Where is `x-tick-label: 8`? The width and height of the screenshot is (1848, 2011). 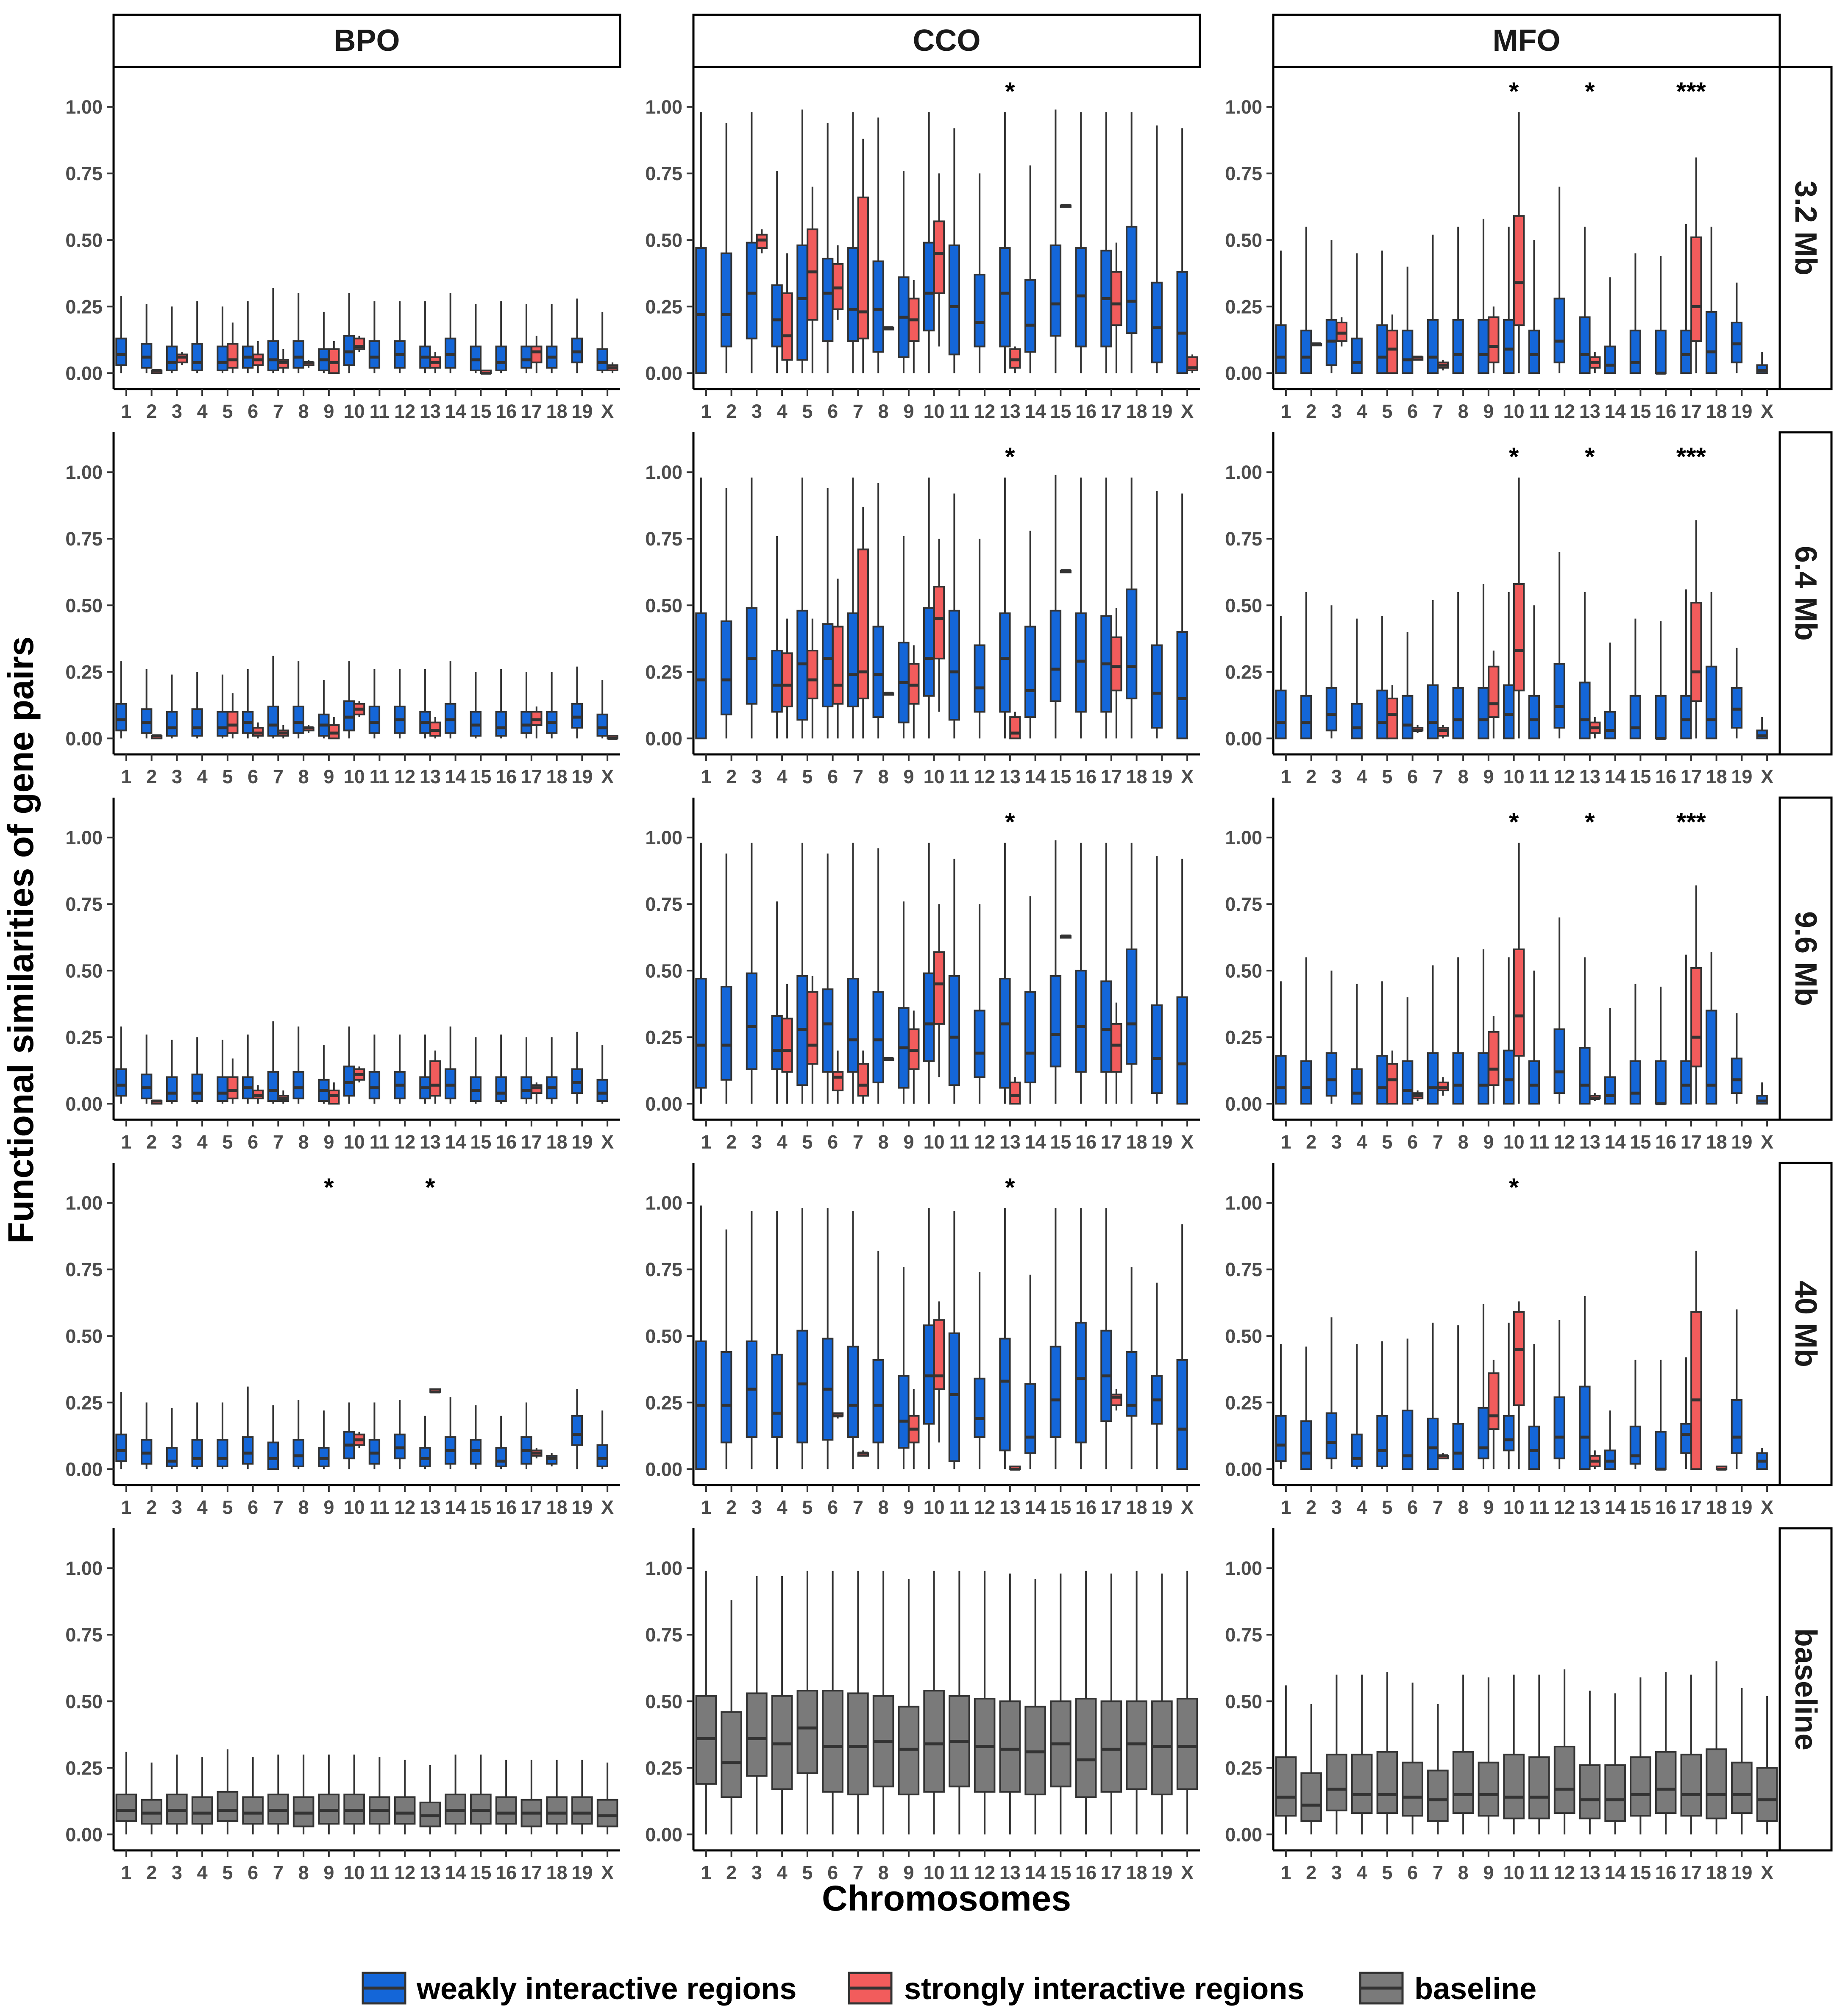 x-tick-label: 8 is located at coordinates (1463, 411).